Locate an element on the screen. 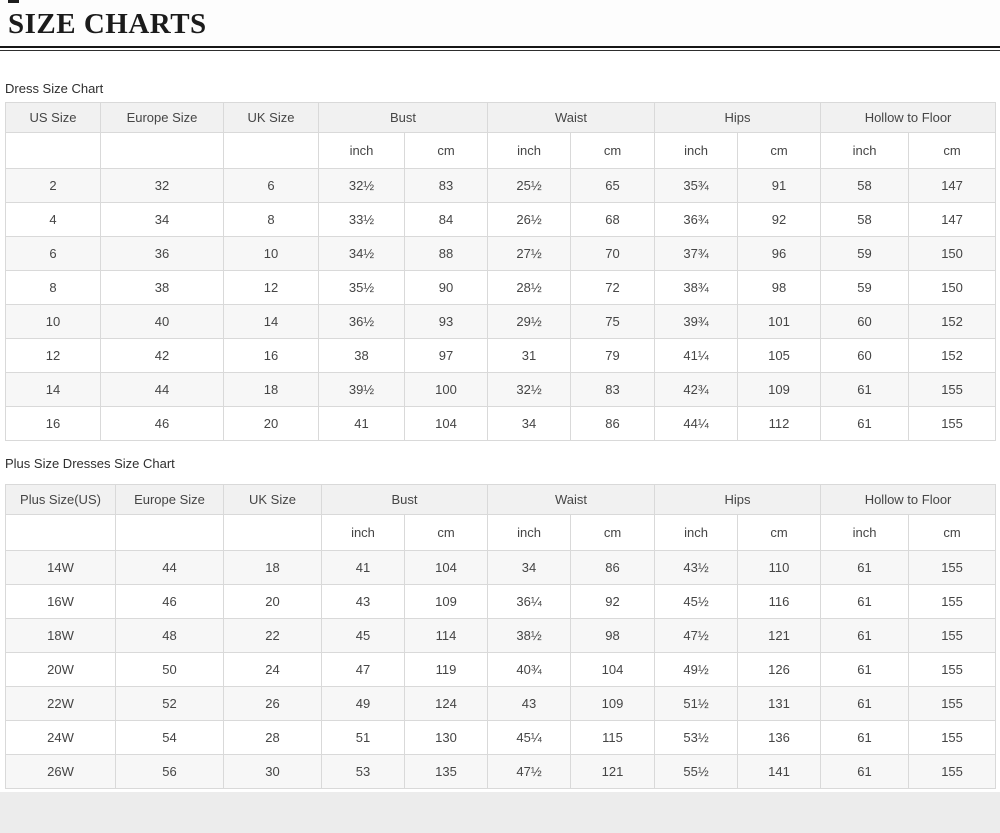  table-cell: 44¼ is located at coordinates (696, 423).